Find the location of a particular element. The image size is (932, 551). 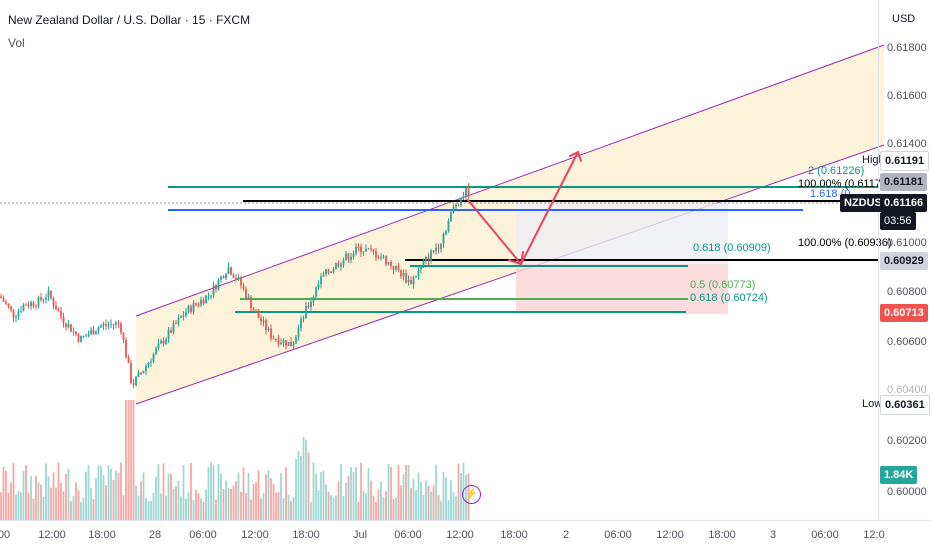

fib-label-05: 0.5 (0.60773) is located at coordinates (723, 285).